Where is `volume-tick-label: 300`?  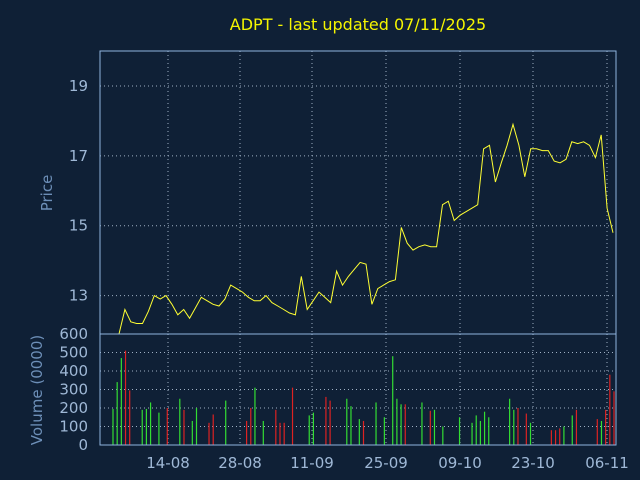 volume-tick-label: 300 is located at coordinates (73, 390).